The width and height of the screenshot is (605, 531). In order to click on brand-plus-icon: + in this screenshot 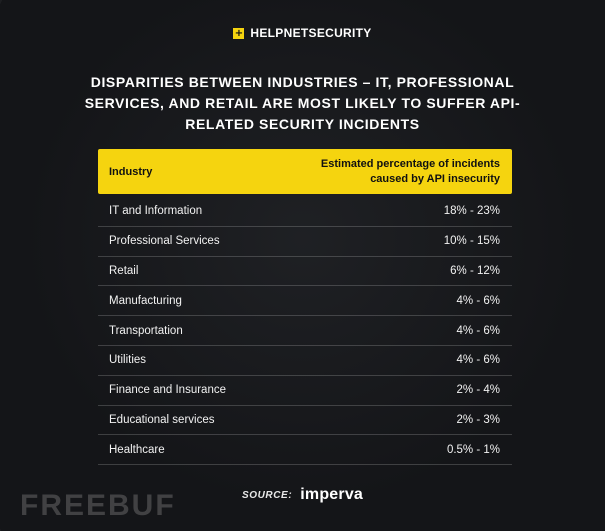, I will do `click(239, 33)`.